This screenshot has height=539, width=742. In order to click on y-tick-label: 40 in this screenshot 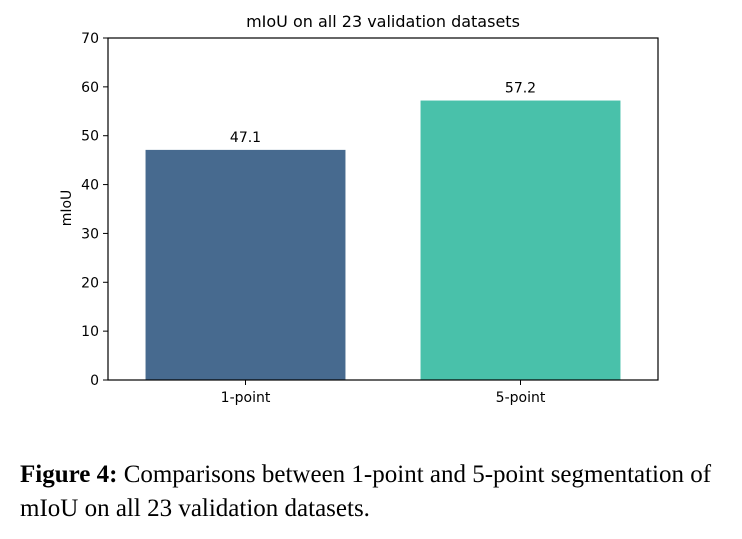, I will do `click(90, 186)`.